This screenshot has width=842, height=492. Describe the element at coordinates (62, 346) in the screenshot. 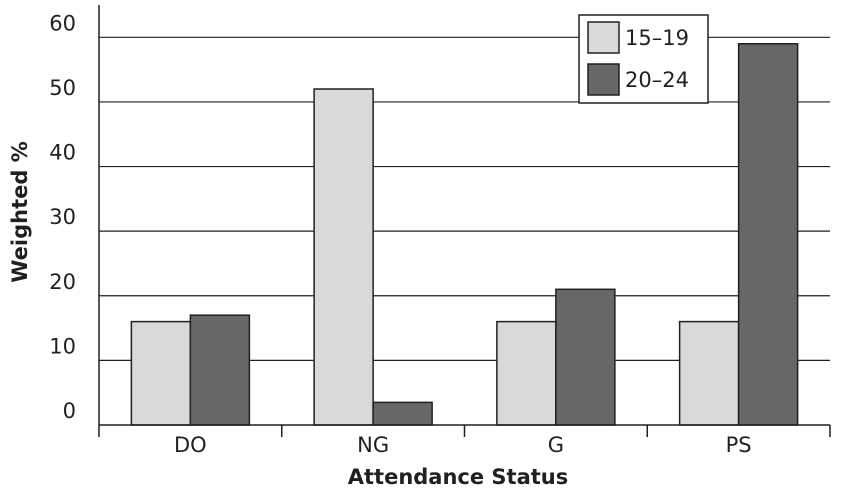

I see `y-tick-label-10: 10` at that location.